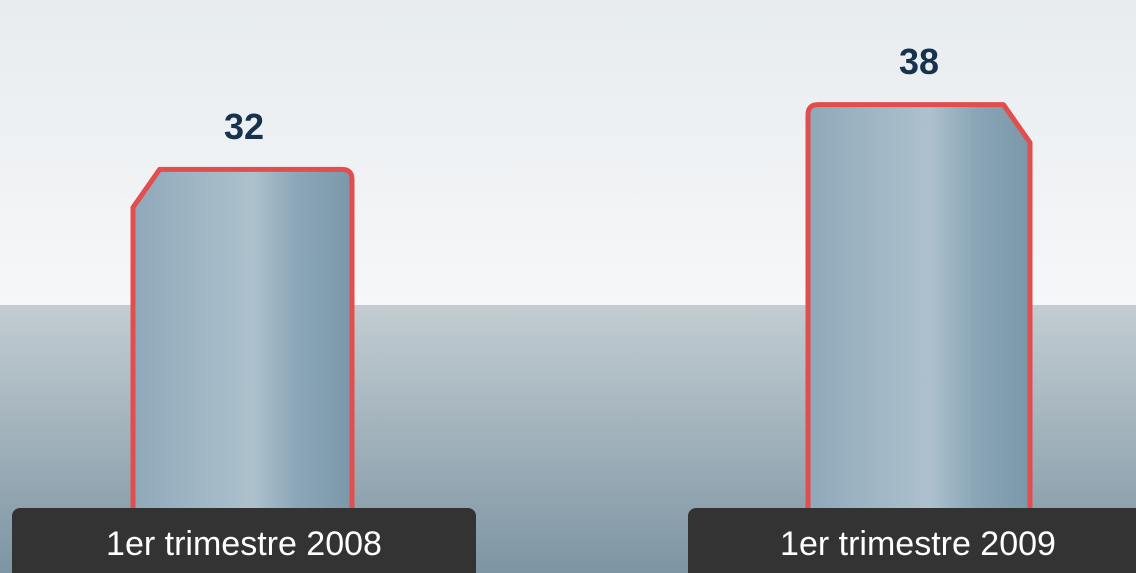 This screenshot has width=1136, height=573. Describe the element at coordinates (919, 61) in the screenshot. I see `value-label: 38` at that location.